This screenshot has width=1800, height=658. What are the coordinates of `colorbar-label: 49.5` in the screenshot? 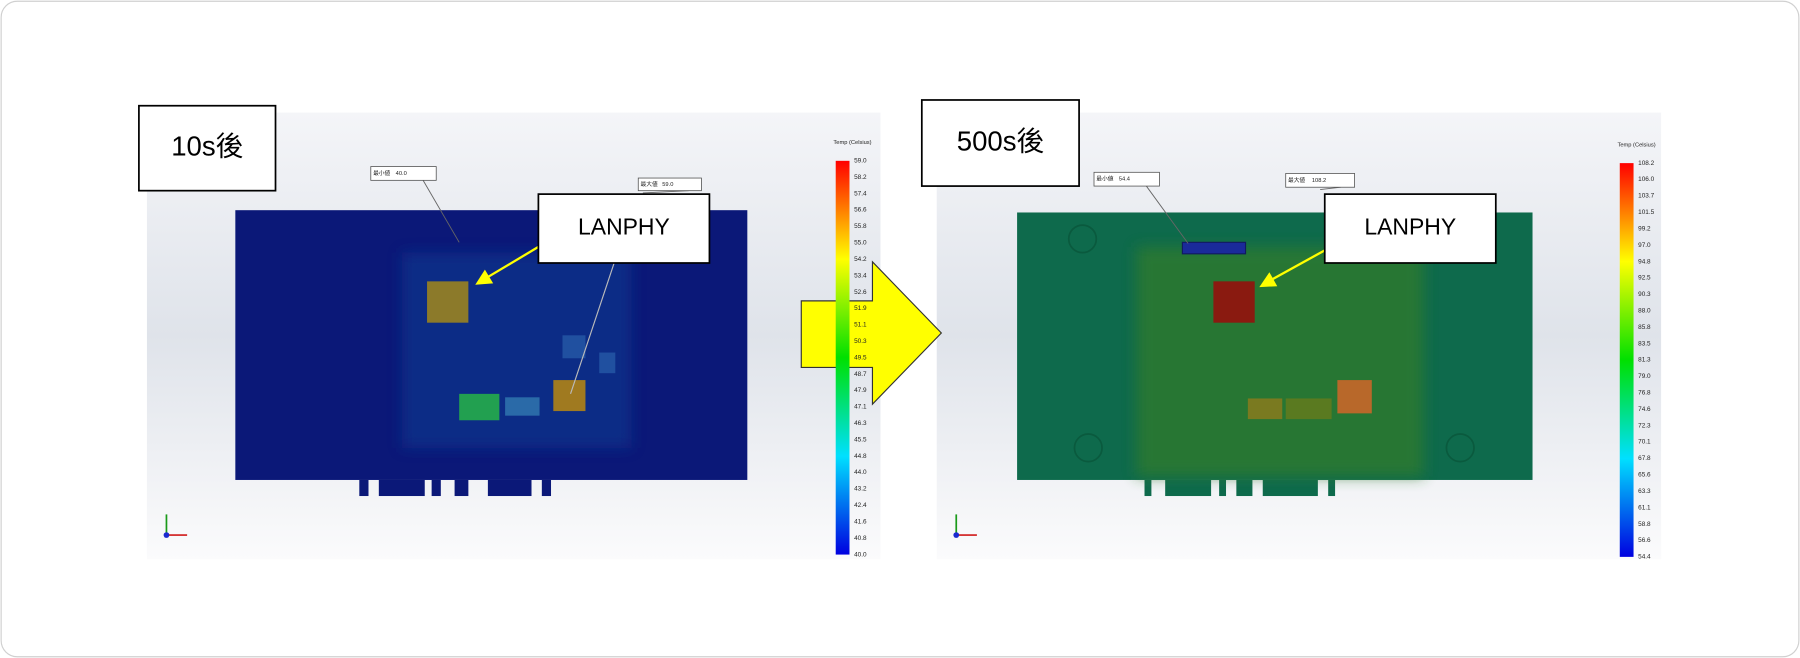 It's located at (860, 357).